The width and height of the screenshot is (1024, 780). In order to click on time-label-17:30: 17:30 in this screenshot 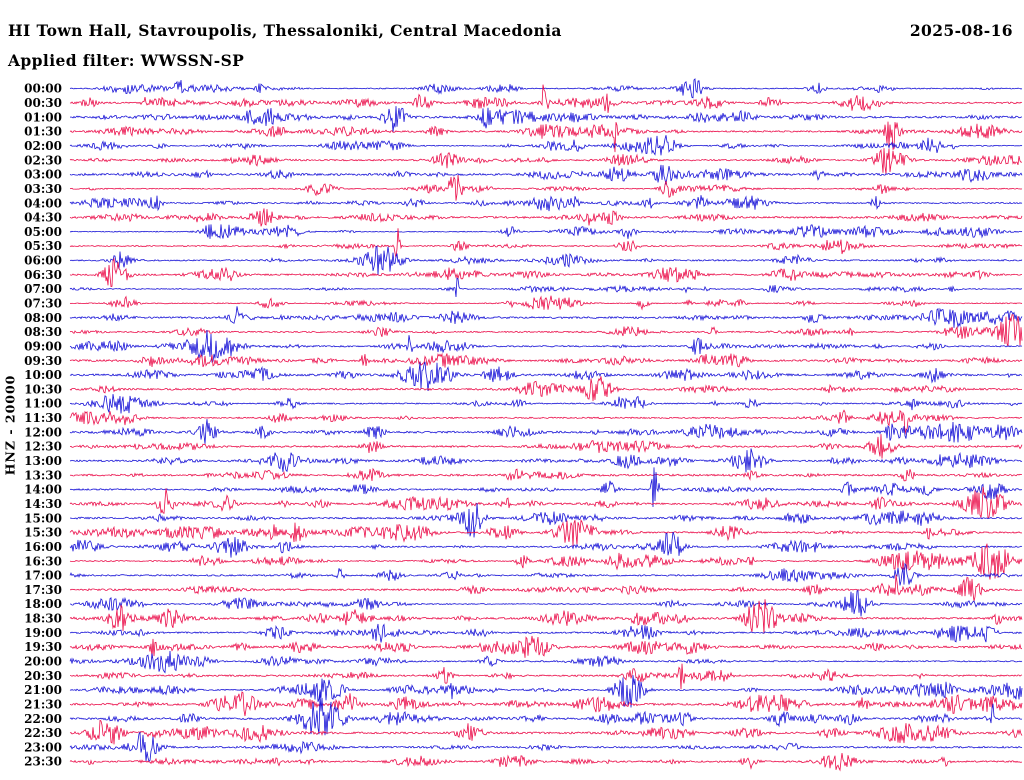, I will do `click(43, 590)`.